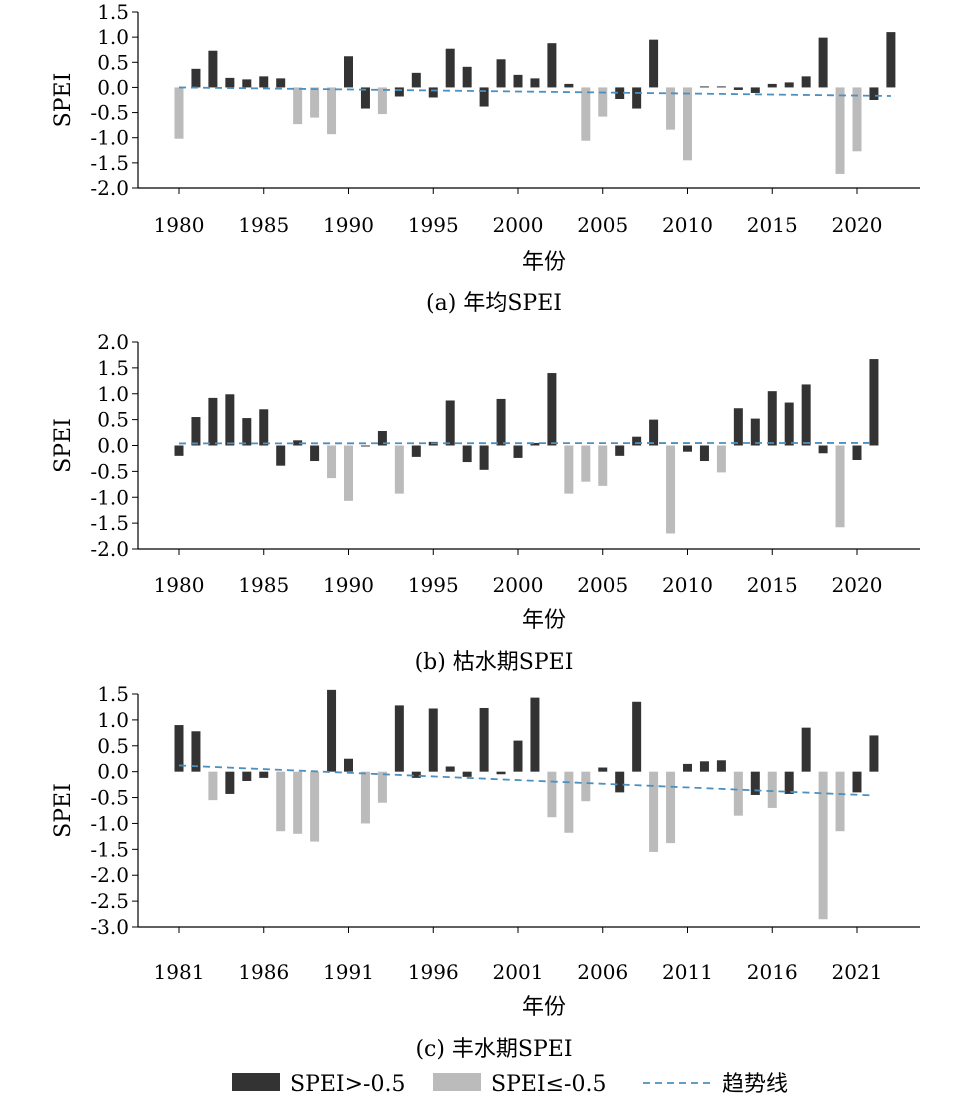 Image resolution: width=957 pixels, height=1097 pixels. Describe the element at coordinates (738, 793) in the screenshot. I see `bar-2014` at that location.